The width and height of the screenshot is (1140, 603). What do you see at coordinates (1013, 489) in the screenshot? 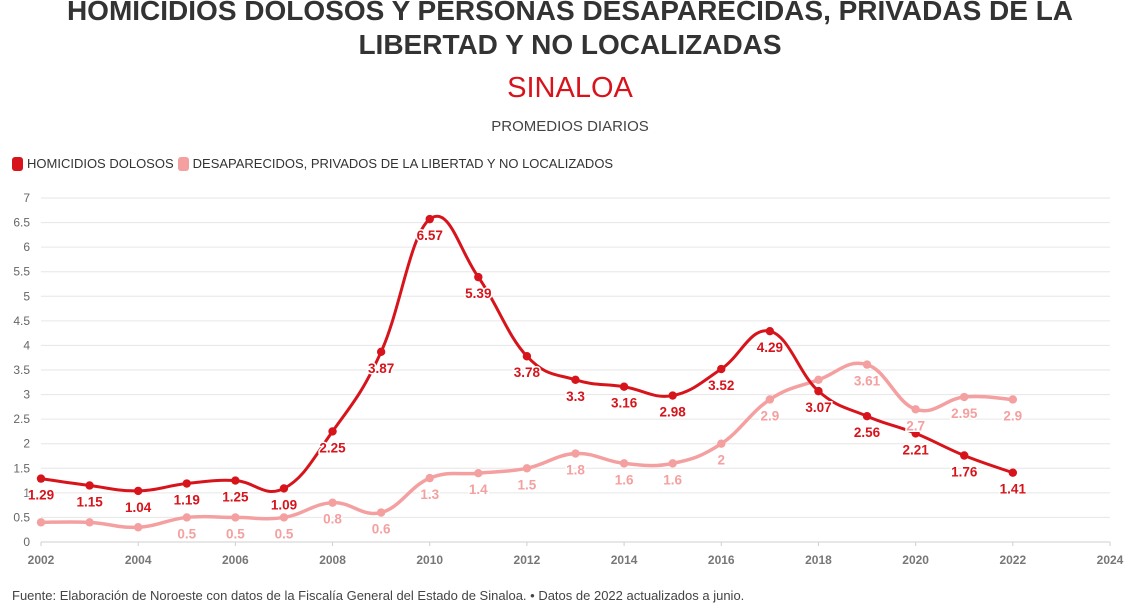
I see `data-label-homicidios: 1.41` at bounding box center [1013, 489].